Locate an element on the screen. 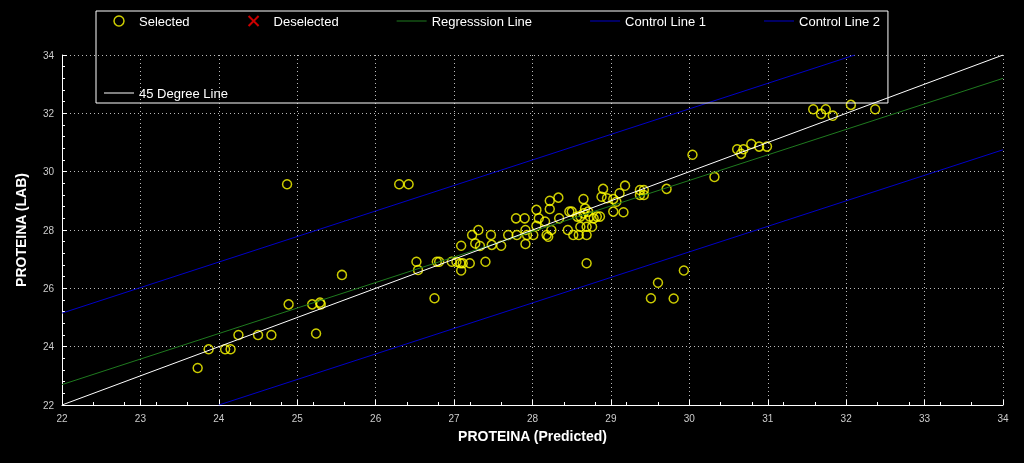 Image resolution: width=1024 pixels, height=463 pixels. x-tick-label: 26 is located at coordinates (376, 418).